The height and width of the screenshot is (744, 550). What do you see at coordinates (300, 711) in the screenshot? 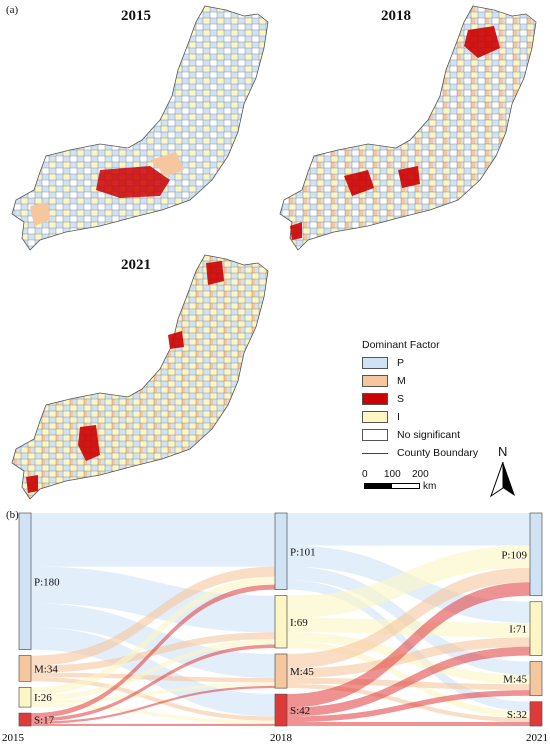
I see `sankey-node-label-2018-S: S:42` at bounding box center [300, 711].